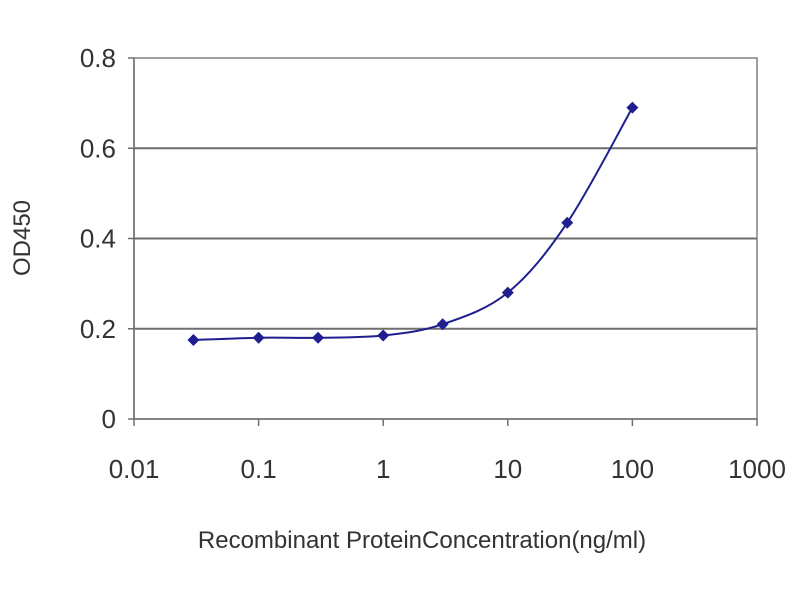 This screenshot has width=800, height=600. What do you see at coordinates (98, 239) in the screenshot?
I see `y-tick-label: 0.4` at bounding box center [98, 239].